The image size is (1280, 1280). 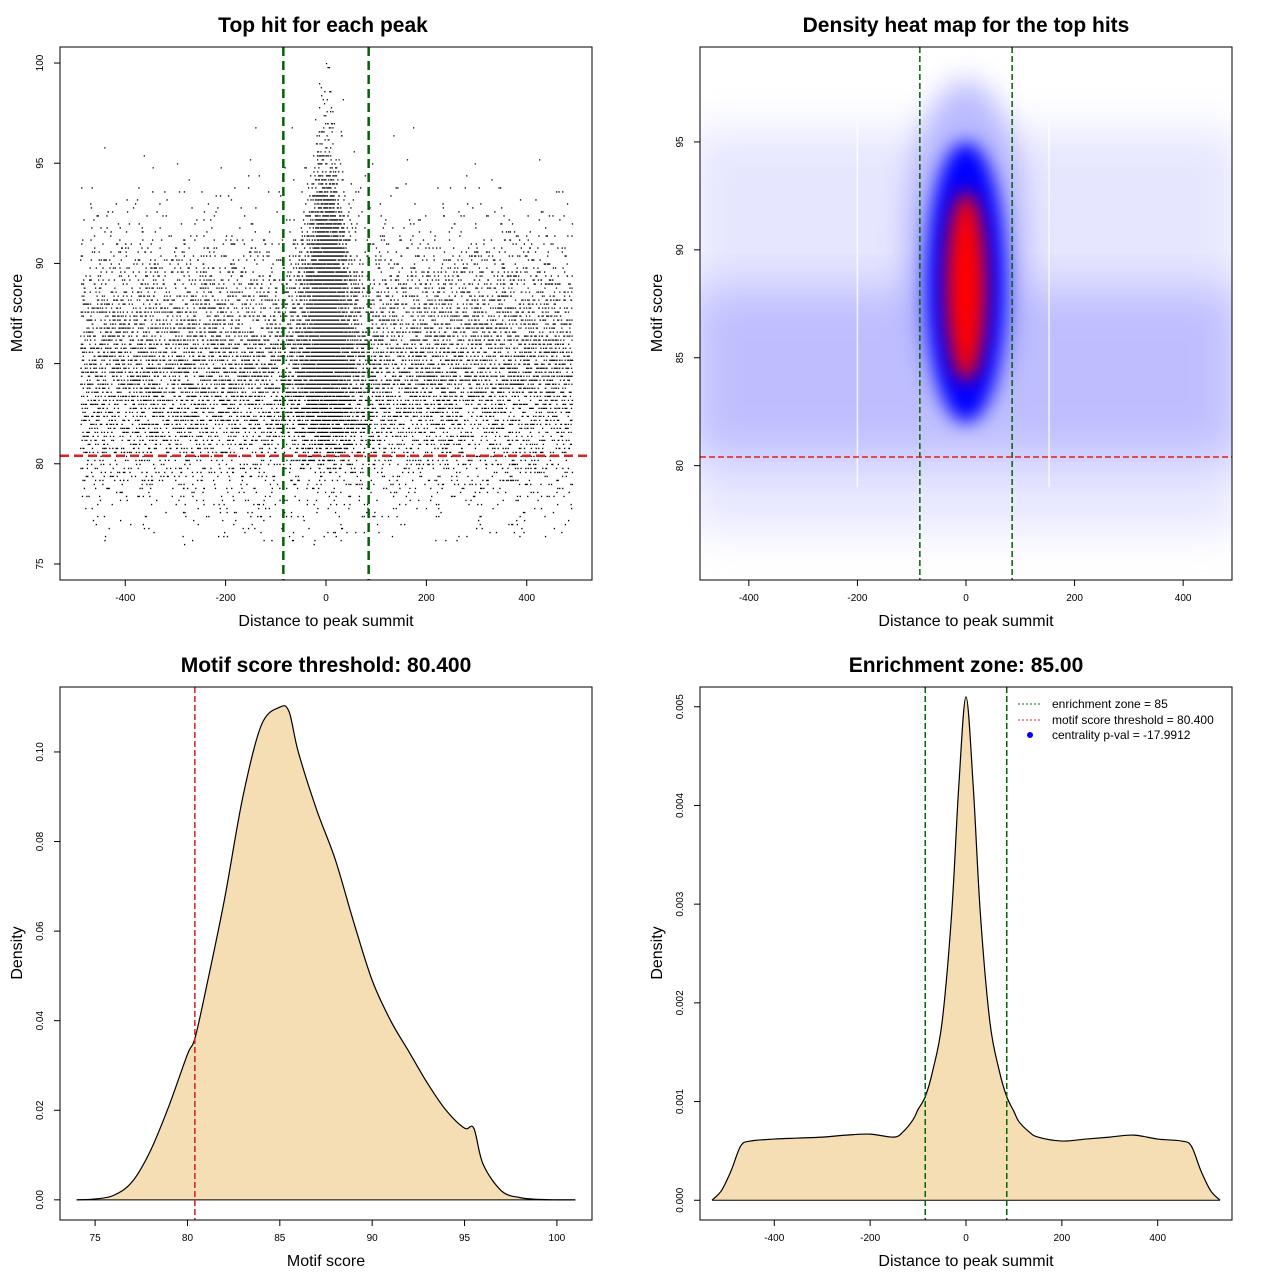 What do you see at coordinates (680, 804) in the screenshot?
I see `y-tick-label: 0.004` at bounding box center [680, 804].